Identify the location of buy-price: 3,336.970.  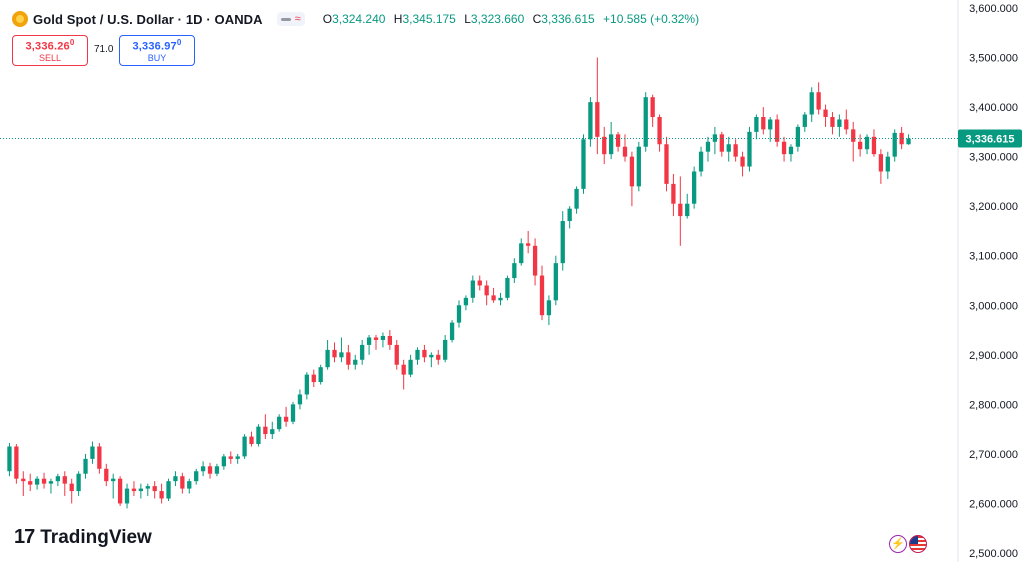
(157, 45).